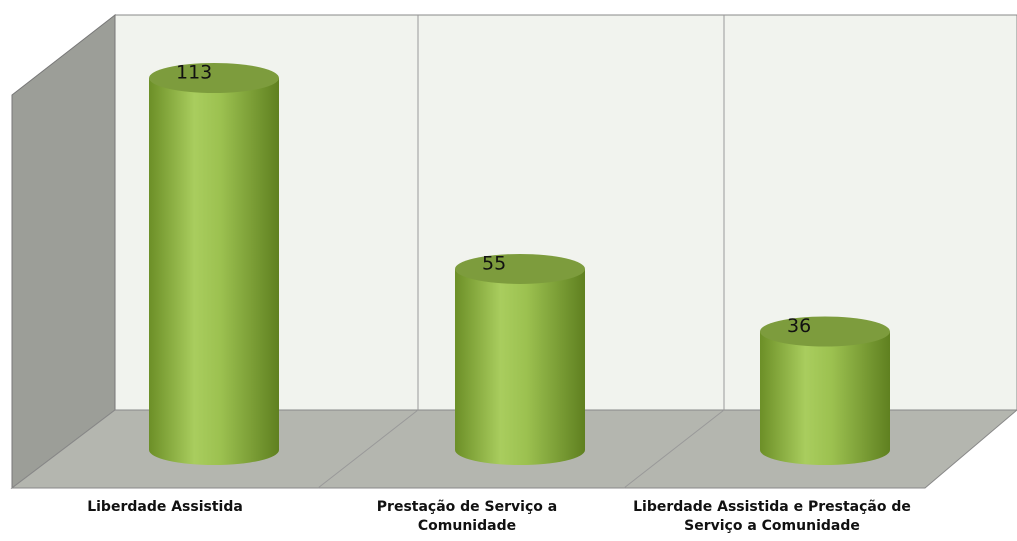  What do you see at coordinates (799, 326) in the screenshot?
I see `value-label: 36` at bounding box center [799, 326].